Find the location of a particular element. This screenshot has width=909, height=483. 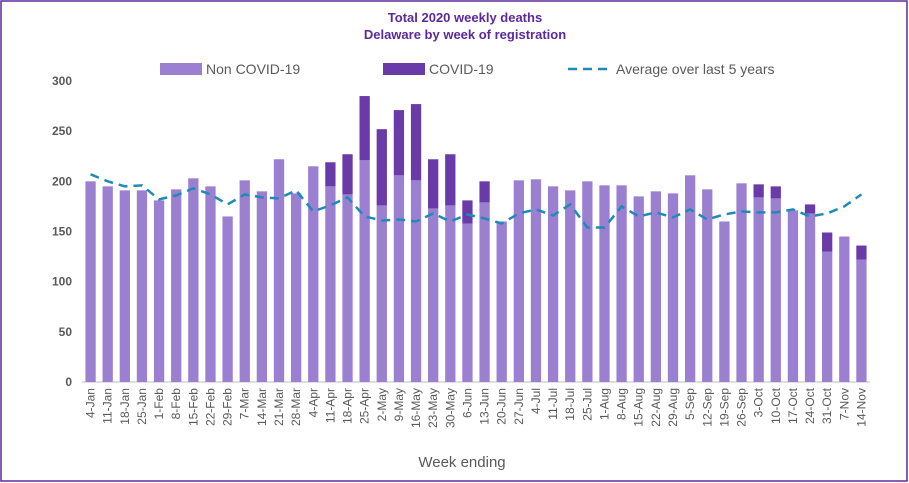

x-tick-label: 11-Jan is located at coordinates (108, 406).